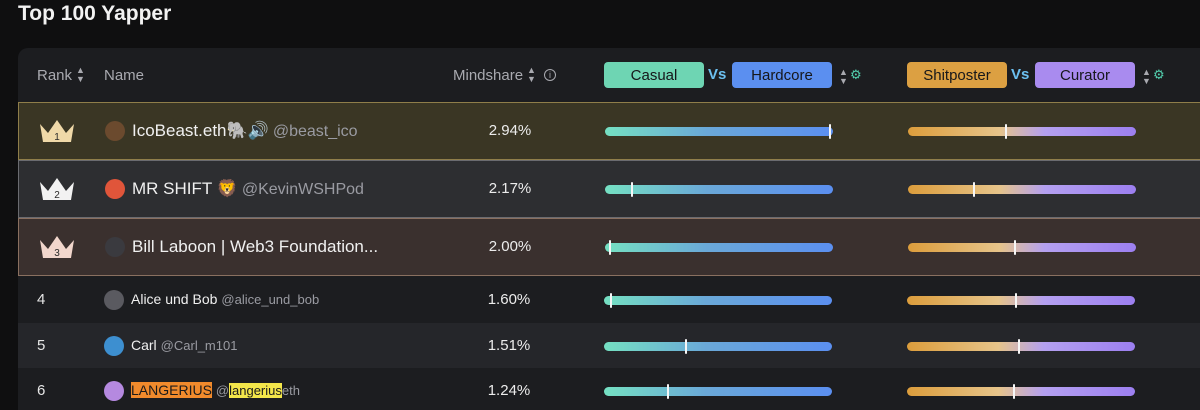 The image size is (1200, 410). I want to click on user-name: Carl @Carl_m101, so click(184, 345).